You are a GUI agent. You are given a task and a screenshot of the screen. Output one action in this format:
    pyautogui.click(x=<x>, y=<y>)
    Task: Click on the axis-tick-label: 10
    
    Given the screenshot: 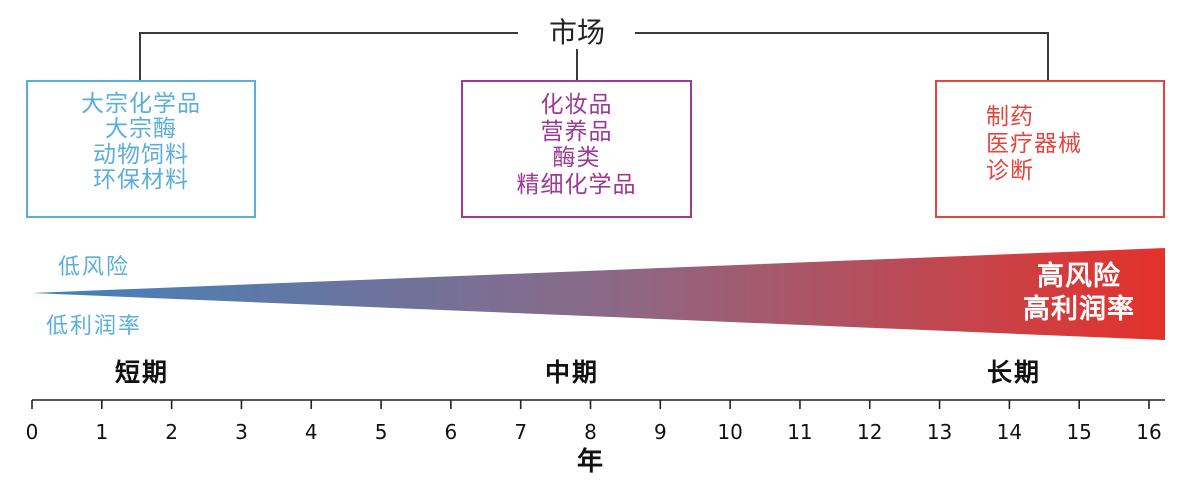 What is the action you would take?
    pyautogui.click(x=729, y=432)
    